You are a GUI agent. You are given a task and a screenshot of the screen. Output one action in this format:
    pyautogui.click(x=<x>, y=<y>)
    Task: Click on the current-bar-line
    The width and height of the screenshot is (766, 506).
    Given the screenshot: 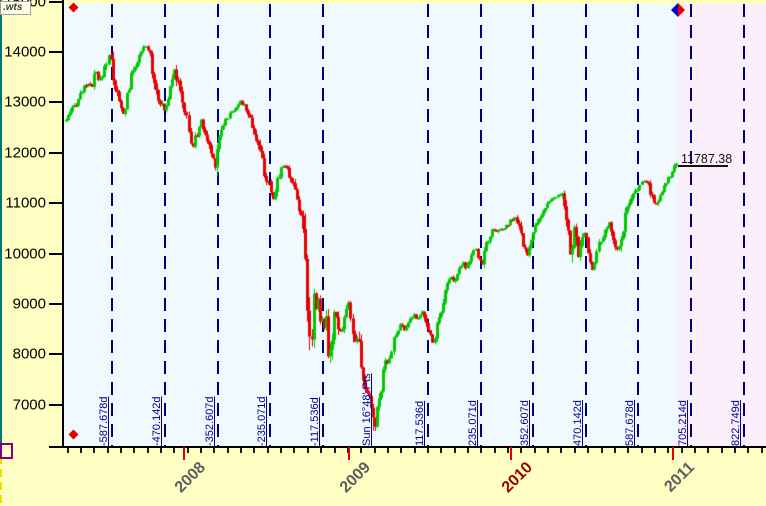 What is the action you would take?
    pyautogui.click(x=1, y=221)
    